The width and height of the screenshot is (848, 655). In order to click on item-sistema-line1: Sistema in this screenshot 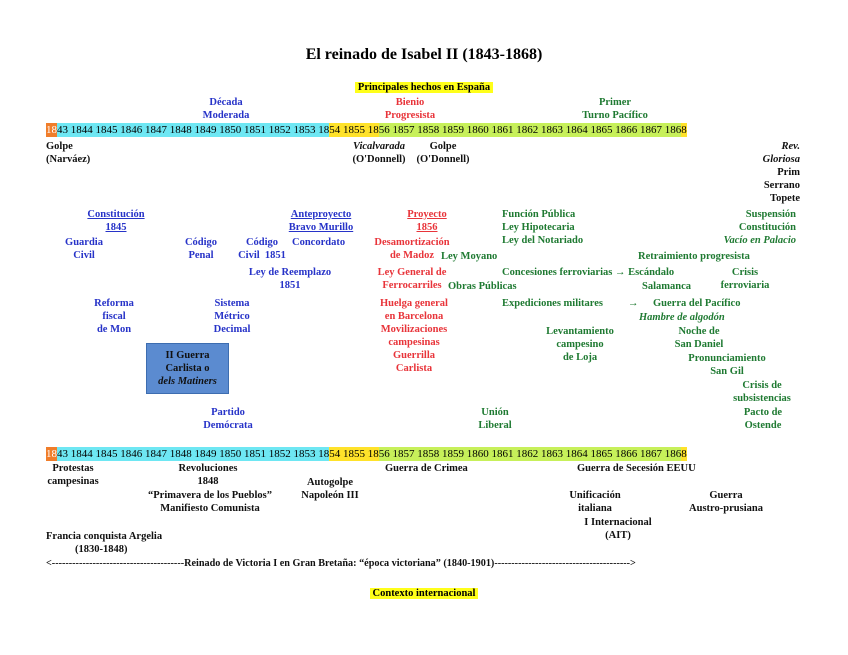, I will do `click(232, 303)`.